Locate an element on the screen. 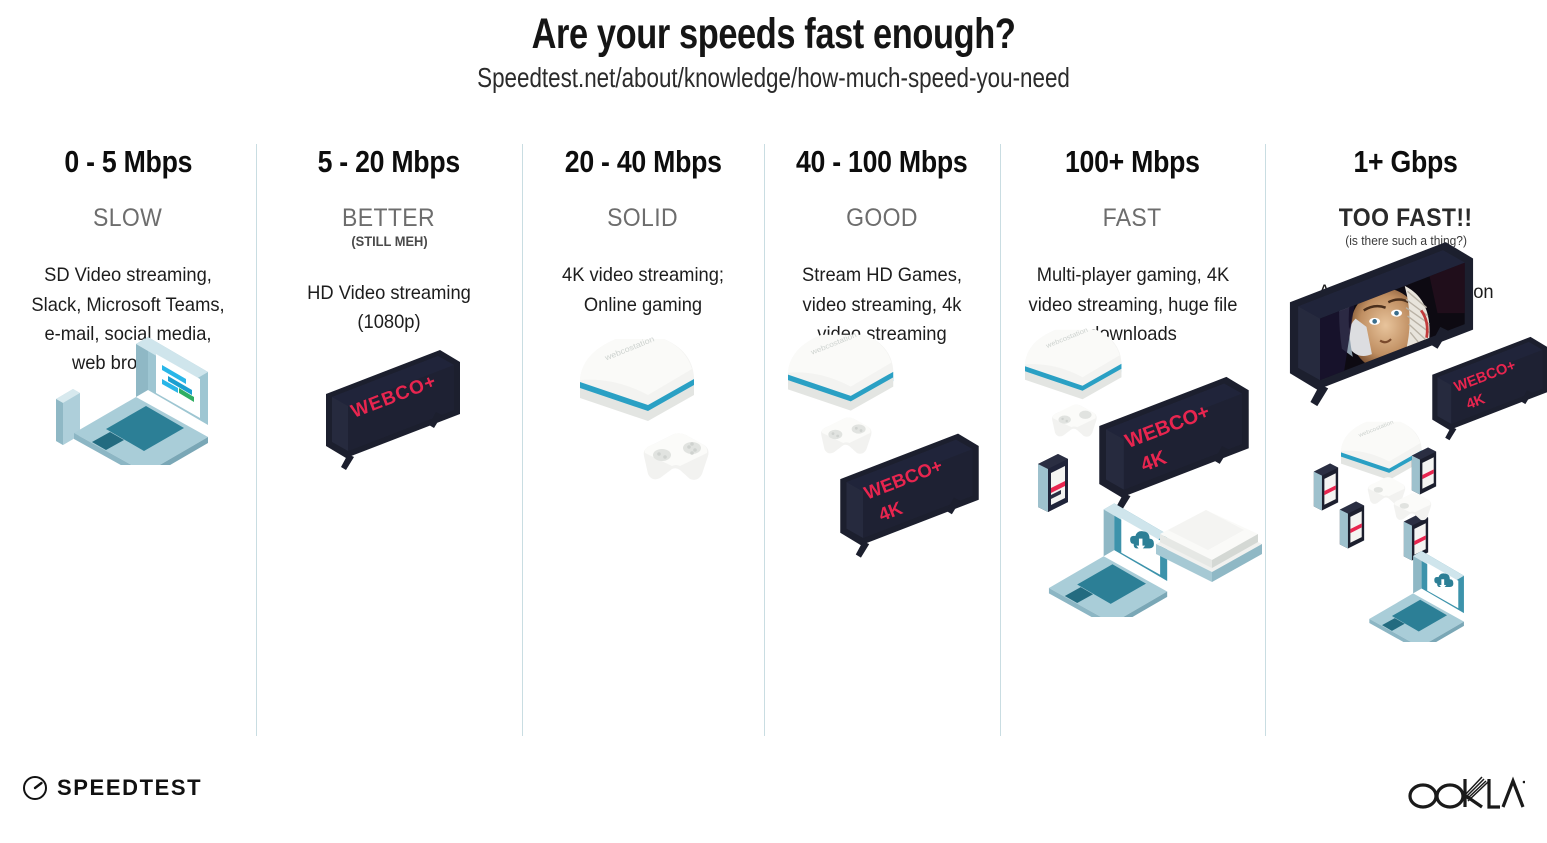  tv-screen-label: WEBCO+ is located at coordinates (393, 397).